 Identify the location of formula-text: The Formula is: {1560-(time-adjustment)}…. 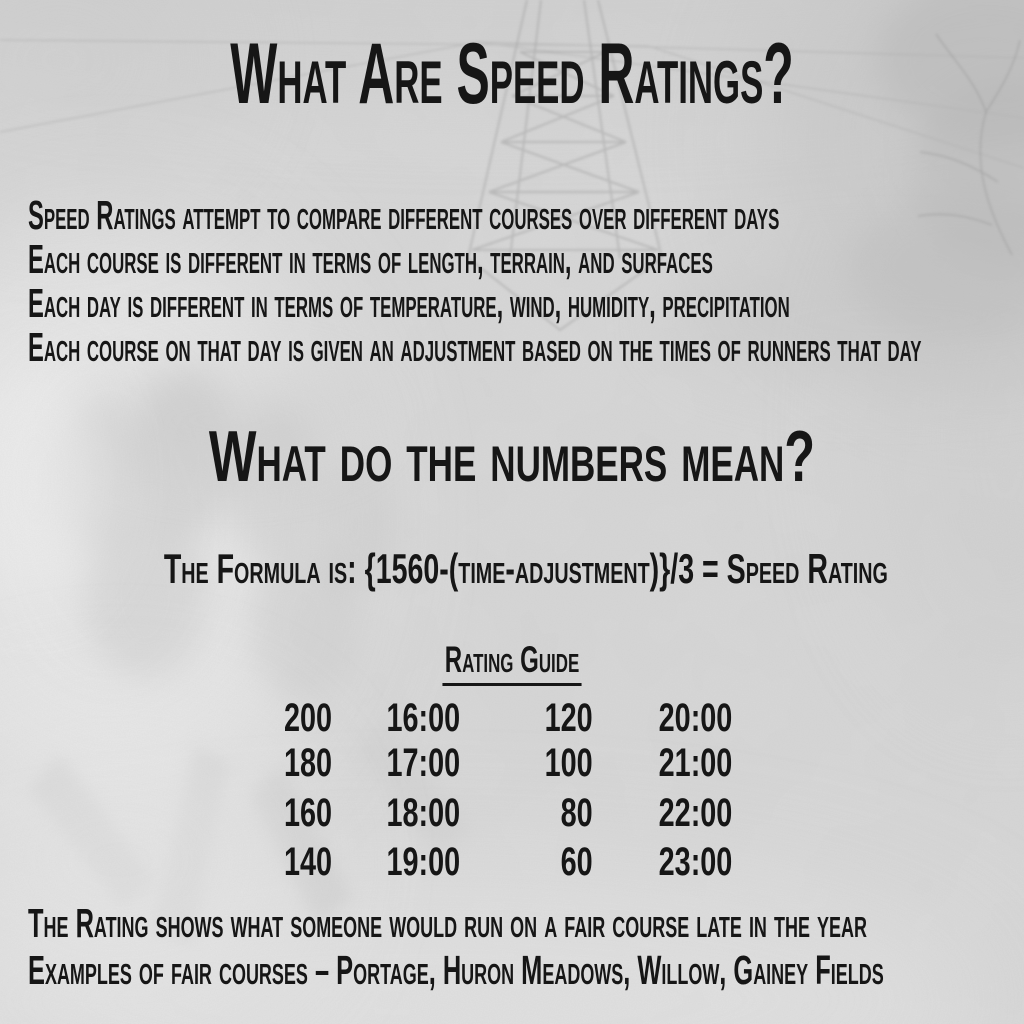
(525, 568).